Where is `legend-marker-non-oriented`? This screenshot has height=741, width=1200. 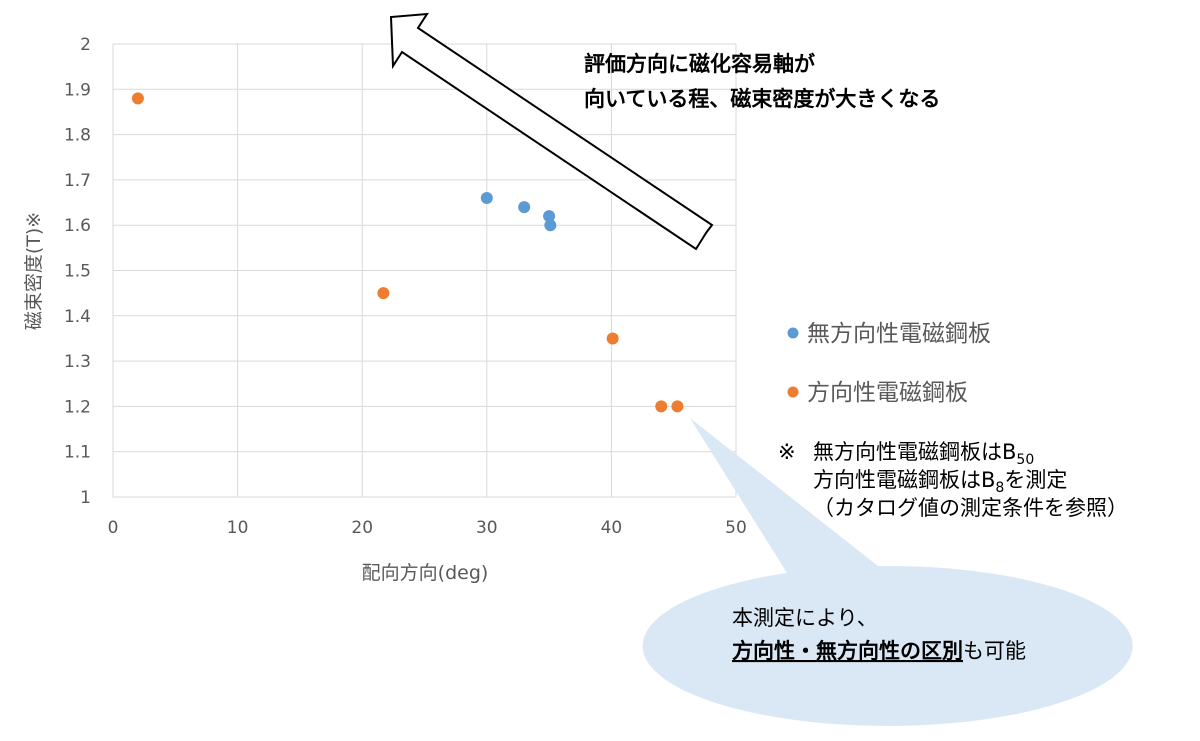 legend-marker-non-oriented is located at coordinates (793, 333).